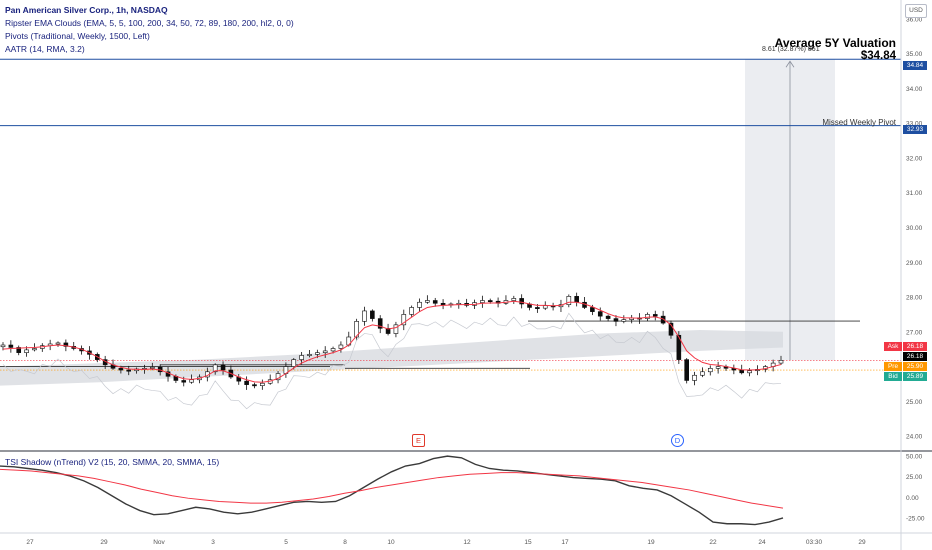 This screenshot has width=932, height=550. I want to click on price-tick-label: 24.00, so click(914, 437).